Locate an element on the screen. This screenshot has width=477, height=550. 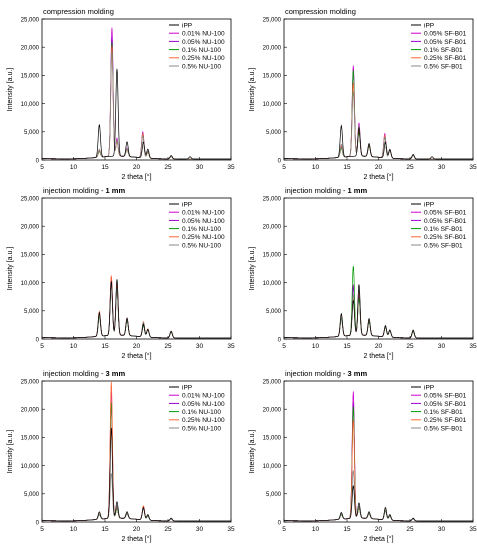
panel-title: injection molding - 3 mm is located at coordinates (84, 373).